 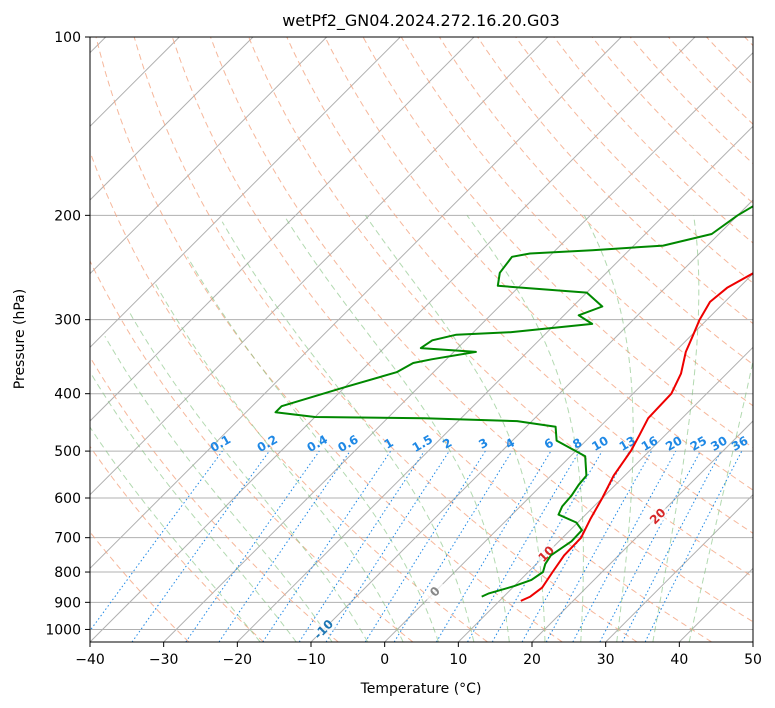 What do you see at coordinates (549, 443) in the screenshot?
I see `mixing-ratio-label: 6` at bounding box center [549, 443].